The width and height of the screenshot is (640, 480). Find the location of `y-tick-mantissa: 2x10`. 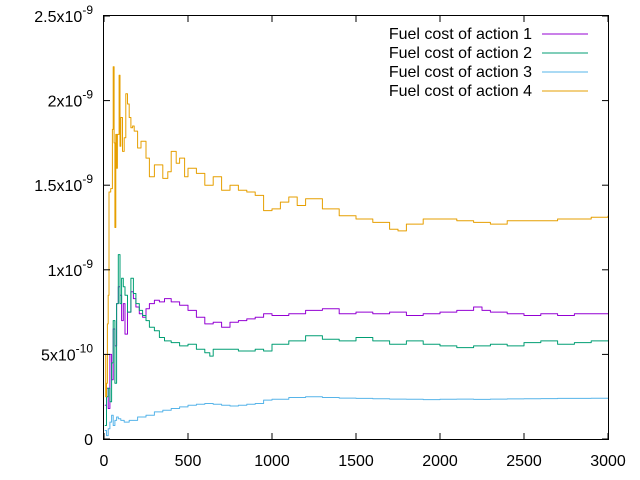

y-tick-mantissa: 2x10 is located at coordinates (65, 102).